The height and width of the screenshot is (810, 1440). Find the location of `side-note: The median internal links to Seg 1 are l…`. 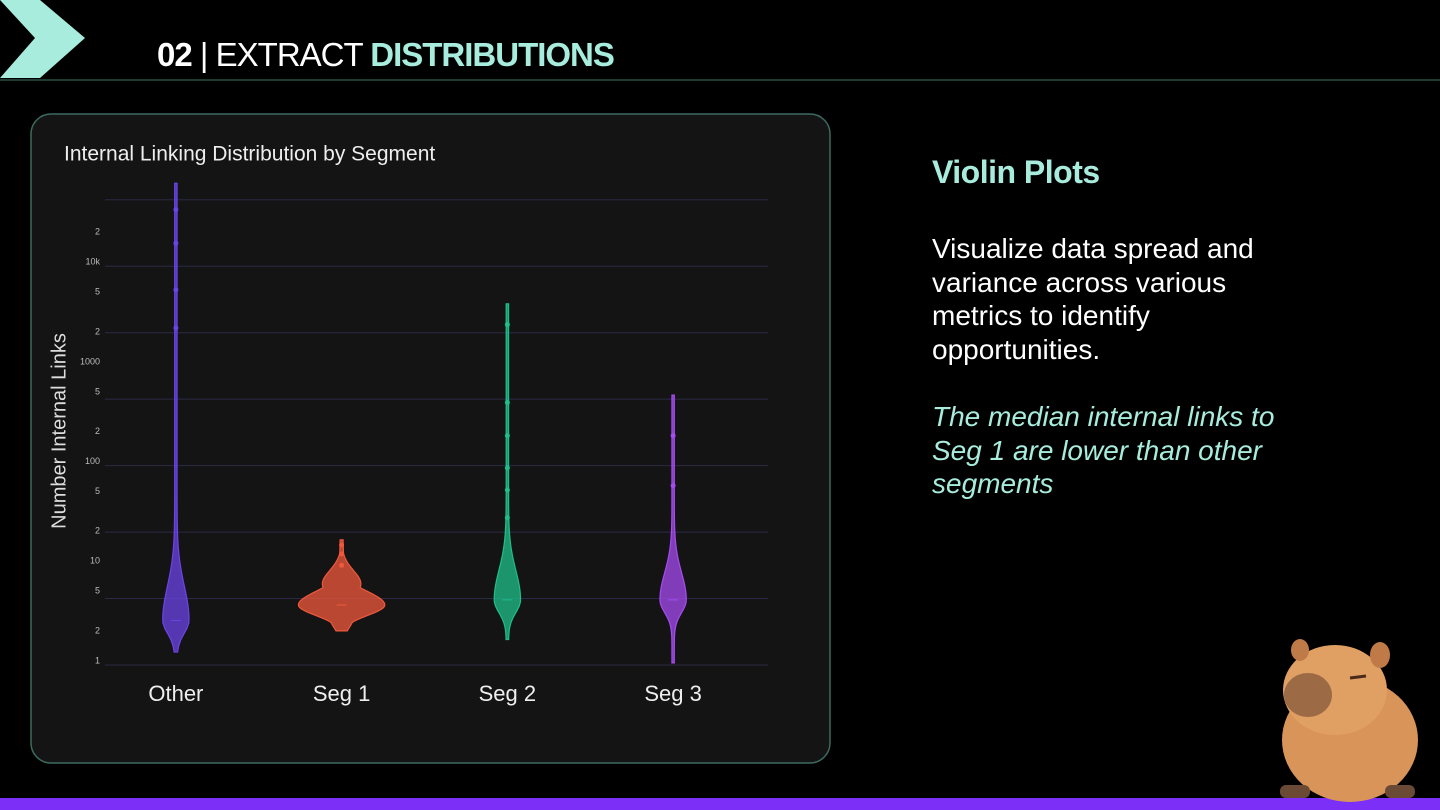

side-note: The median internal links to Seg 1 are l… is located at coordinates (1103, 450).